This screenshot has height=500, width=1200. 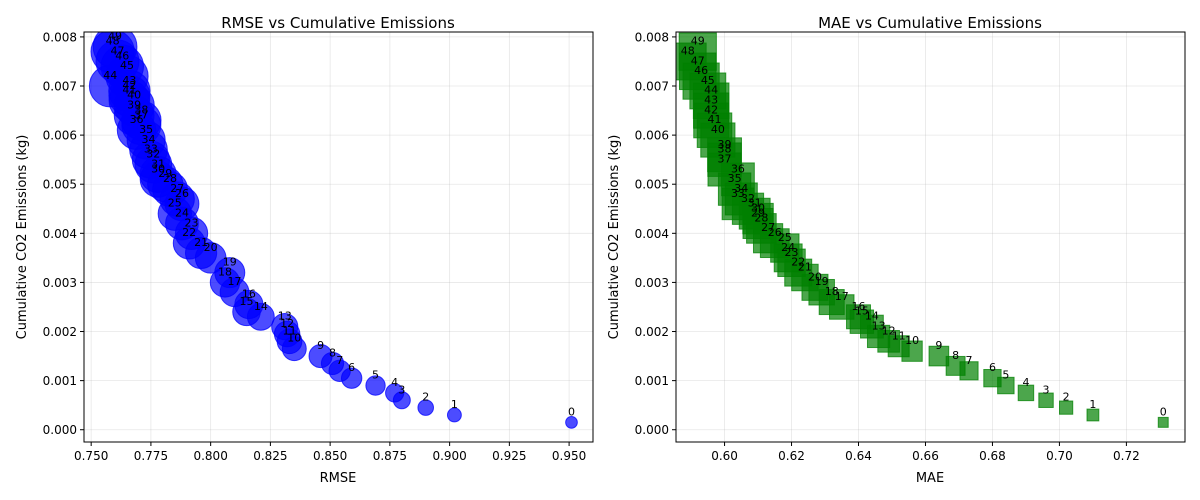 I want to click on mae-point-label: 42, so click(x=711, y=109).